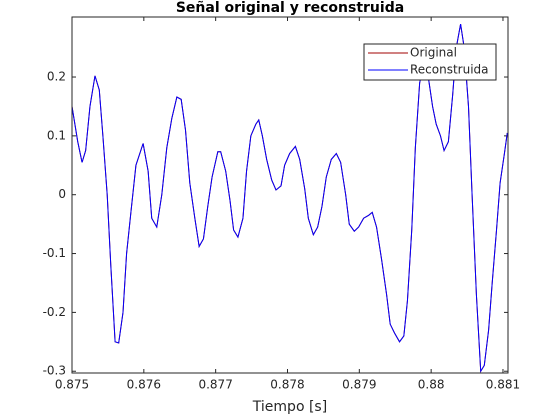 Image resolution: width=560 pixels, height=420 pixels. Describe the element at coordinates (289, 407) in the screenshot. I see `x-axis-label: Tiempo [s]` at that location.